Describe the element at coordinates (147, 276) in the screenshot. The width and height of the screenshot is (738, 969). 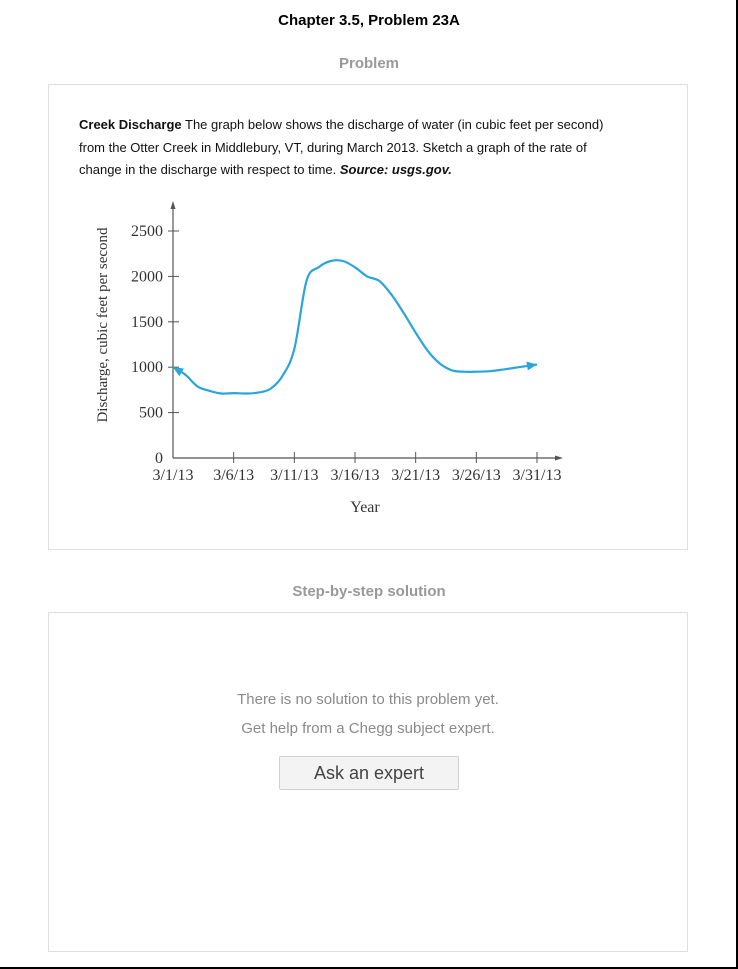
I see `y-tick-label: 2000` at that location.